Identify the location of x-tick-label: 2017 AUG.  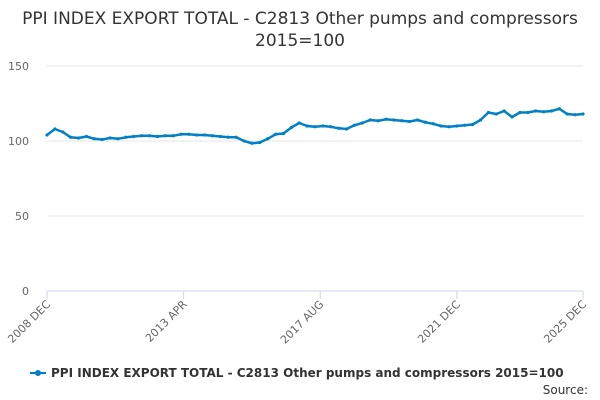
(302, 322).